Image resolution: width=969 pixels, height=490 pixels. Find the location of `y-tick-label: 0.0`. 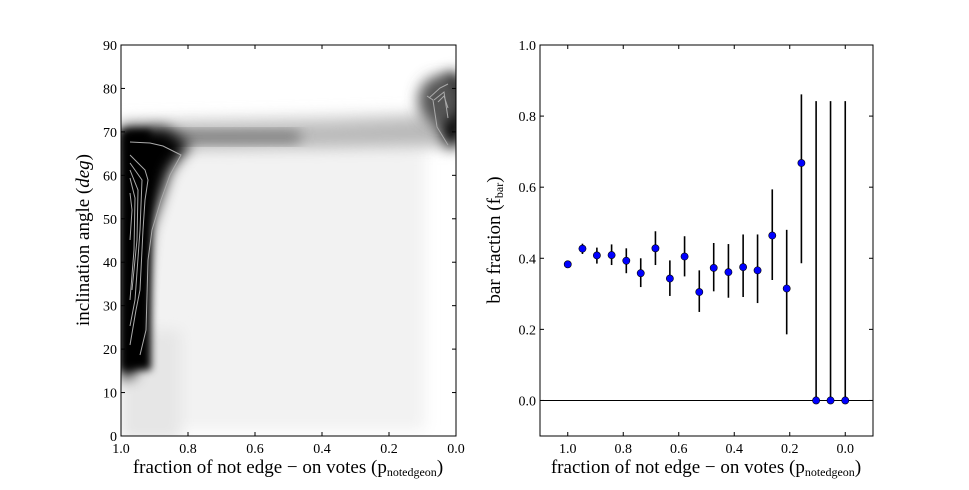

y-tick-label: 0.0 is located at coordinates (528, 401).